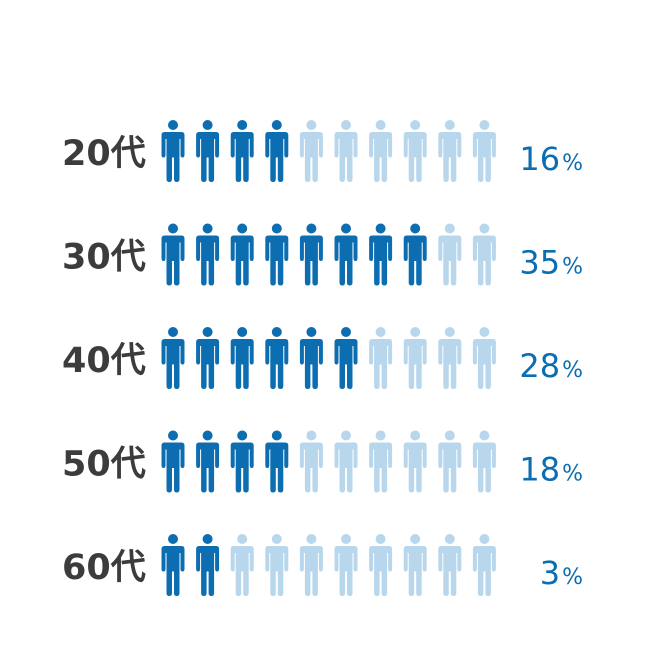  Describe the element at coordinates (104, 361) in the screenshot. I see `row-label: 40代` at that location.